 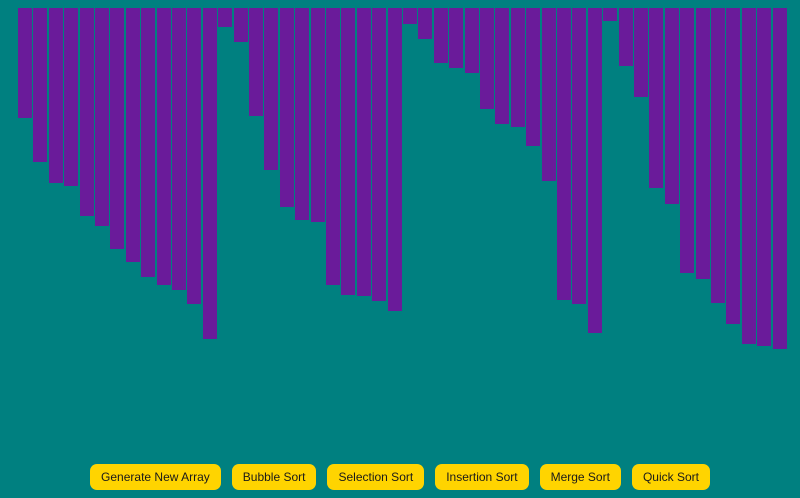 What do you see at coordinates (274, 477) in the screenshot?
I see `bubble-sort-button: Bubble Sort` at bounding box center [274, 477].